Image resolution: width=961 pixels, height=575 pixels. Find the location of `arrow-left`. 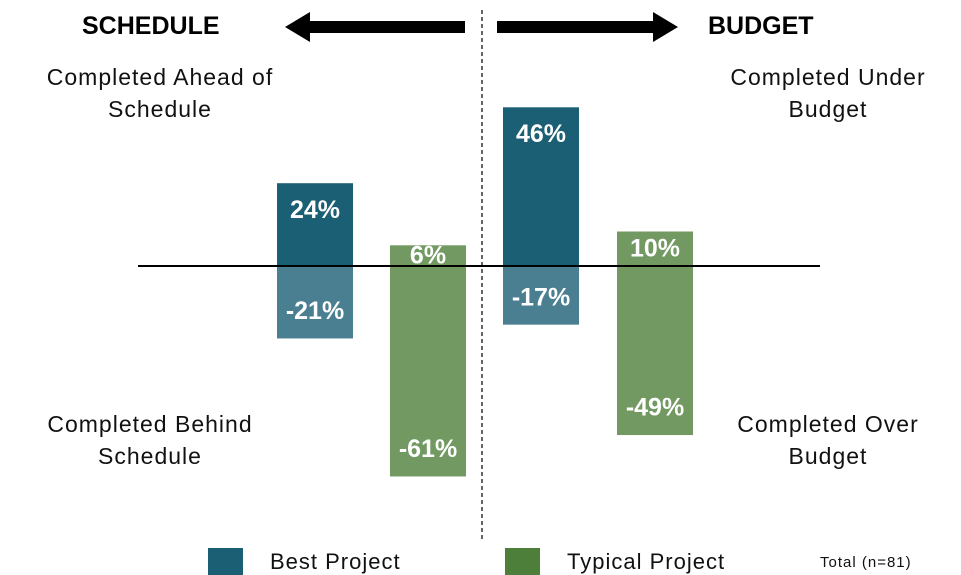

arrow-left is located at coordinates (375, 27).